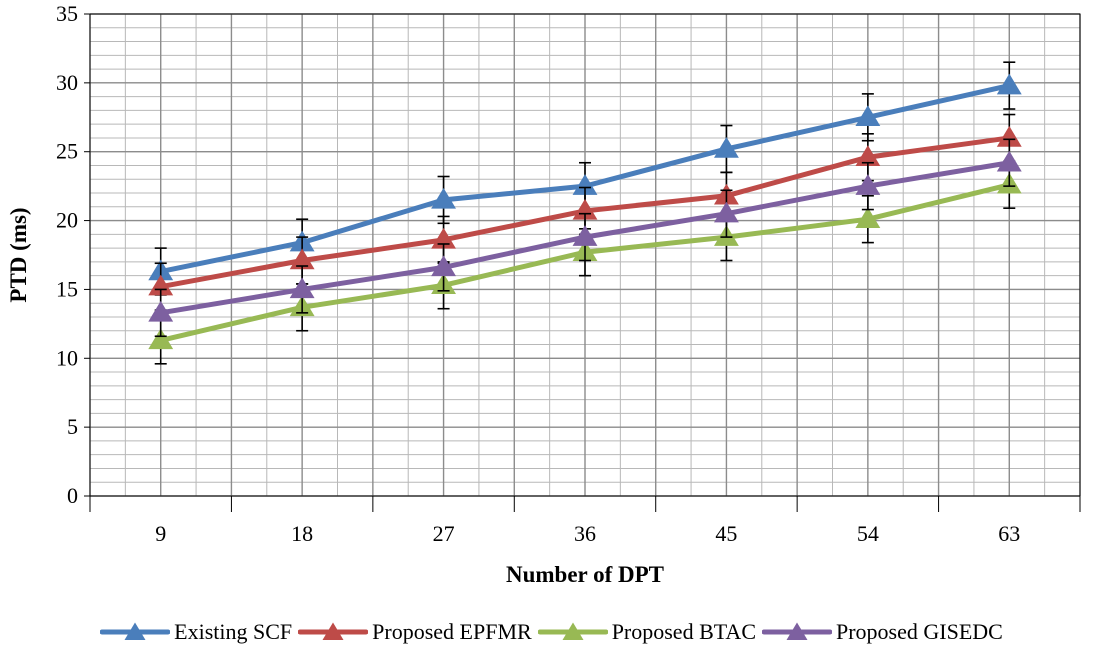 The width and height of the screenshot is (1105, 657). What do you see at coordinates (868, 533) in the screenshot?
I see `x-tick-label: 54` at bounding box center [868, 533].